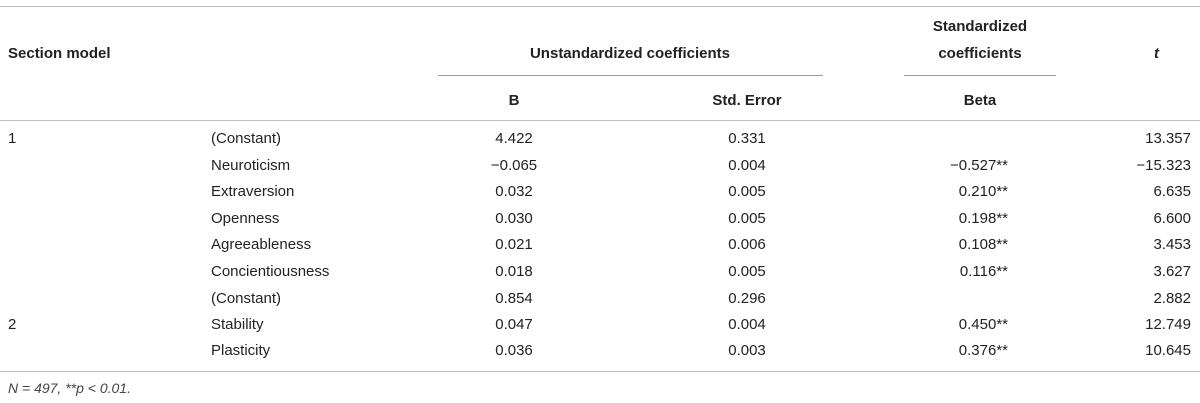 This screenshot has width=1200, height=403. Describe the element at coordinates (514, 138) in the screenshot. I see `b-cell: 4.422` at that location.